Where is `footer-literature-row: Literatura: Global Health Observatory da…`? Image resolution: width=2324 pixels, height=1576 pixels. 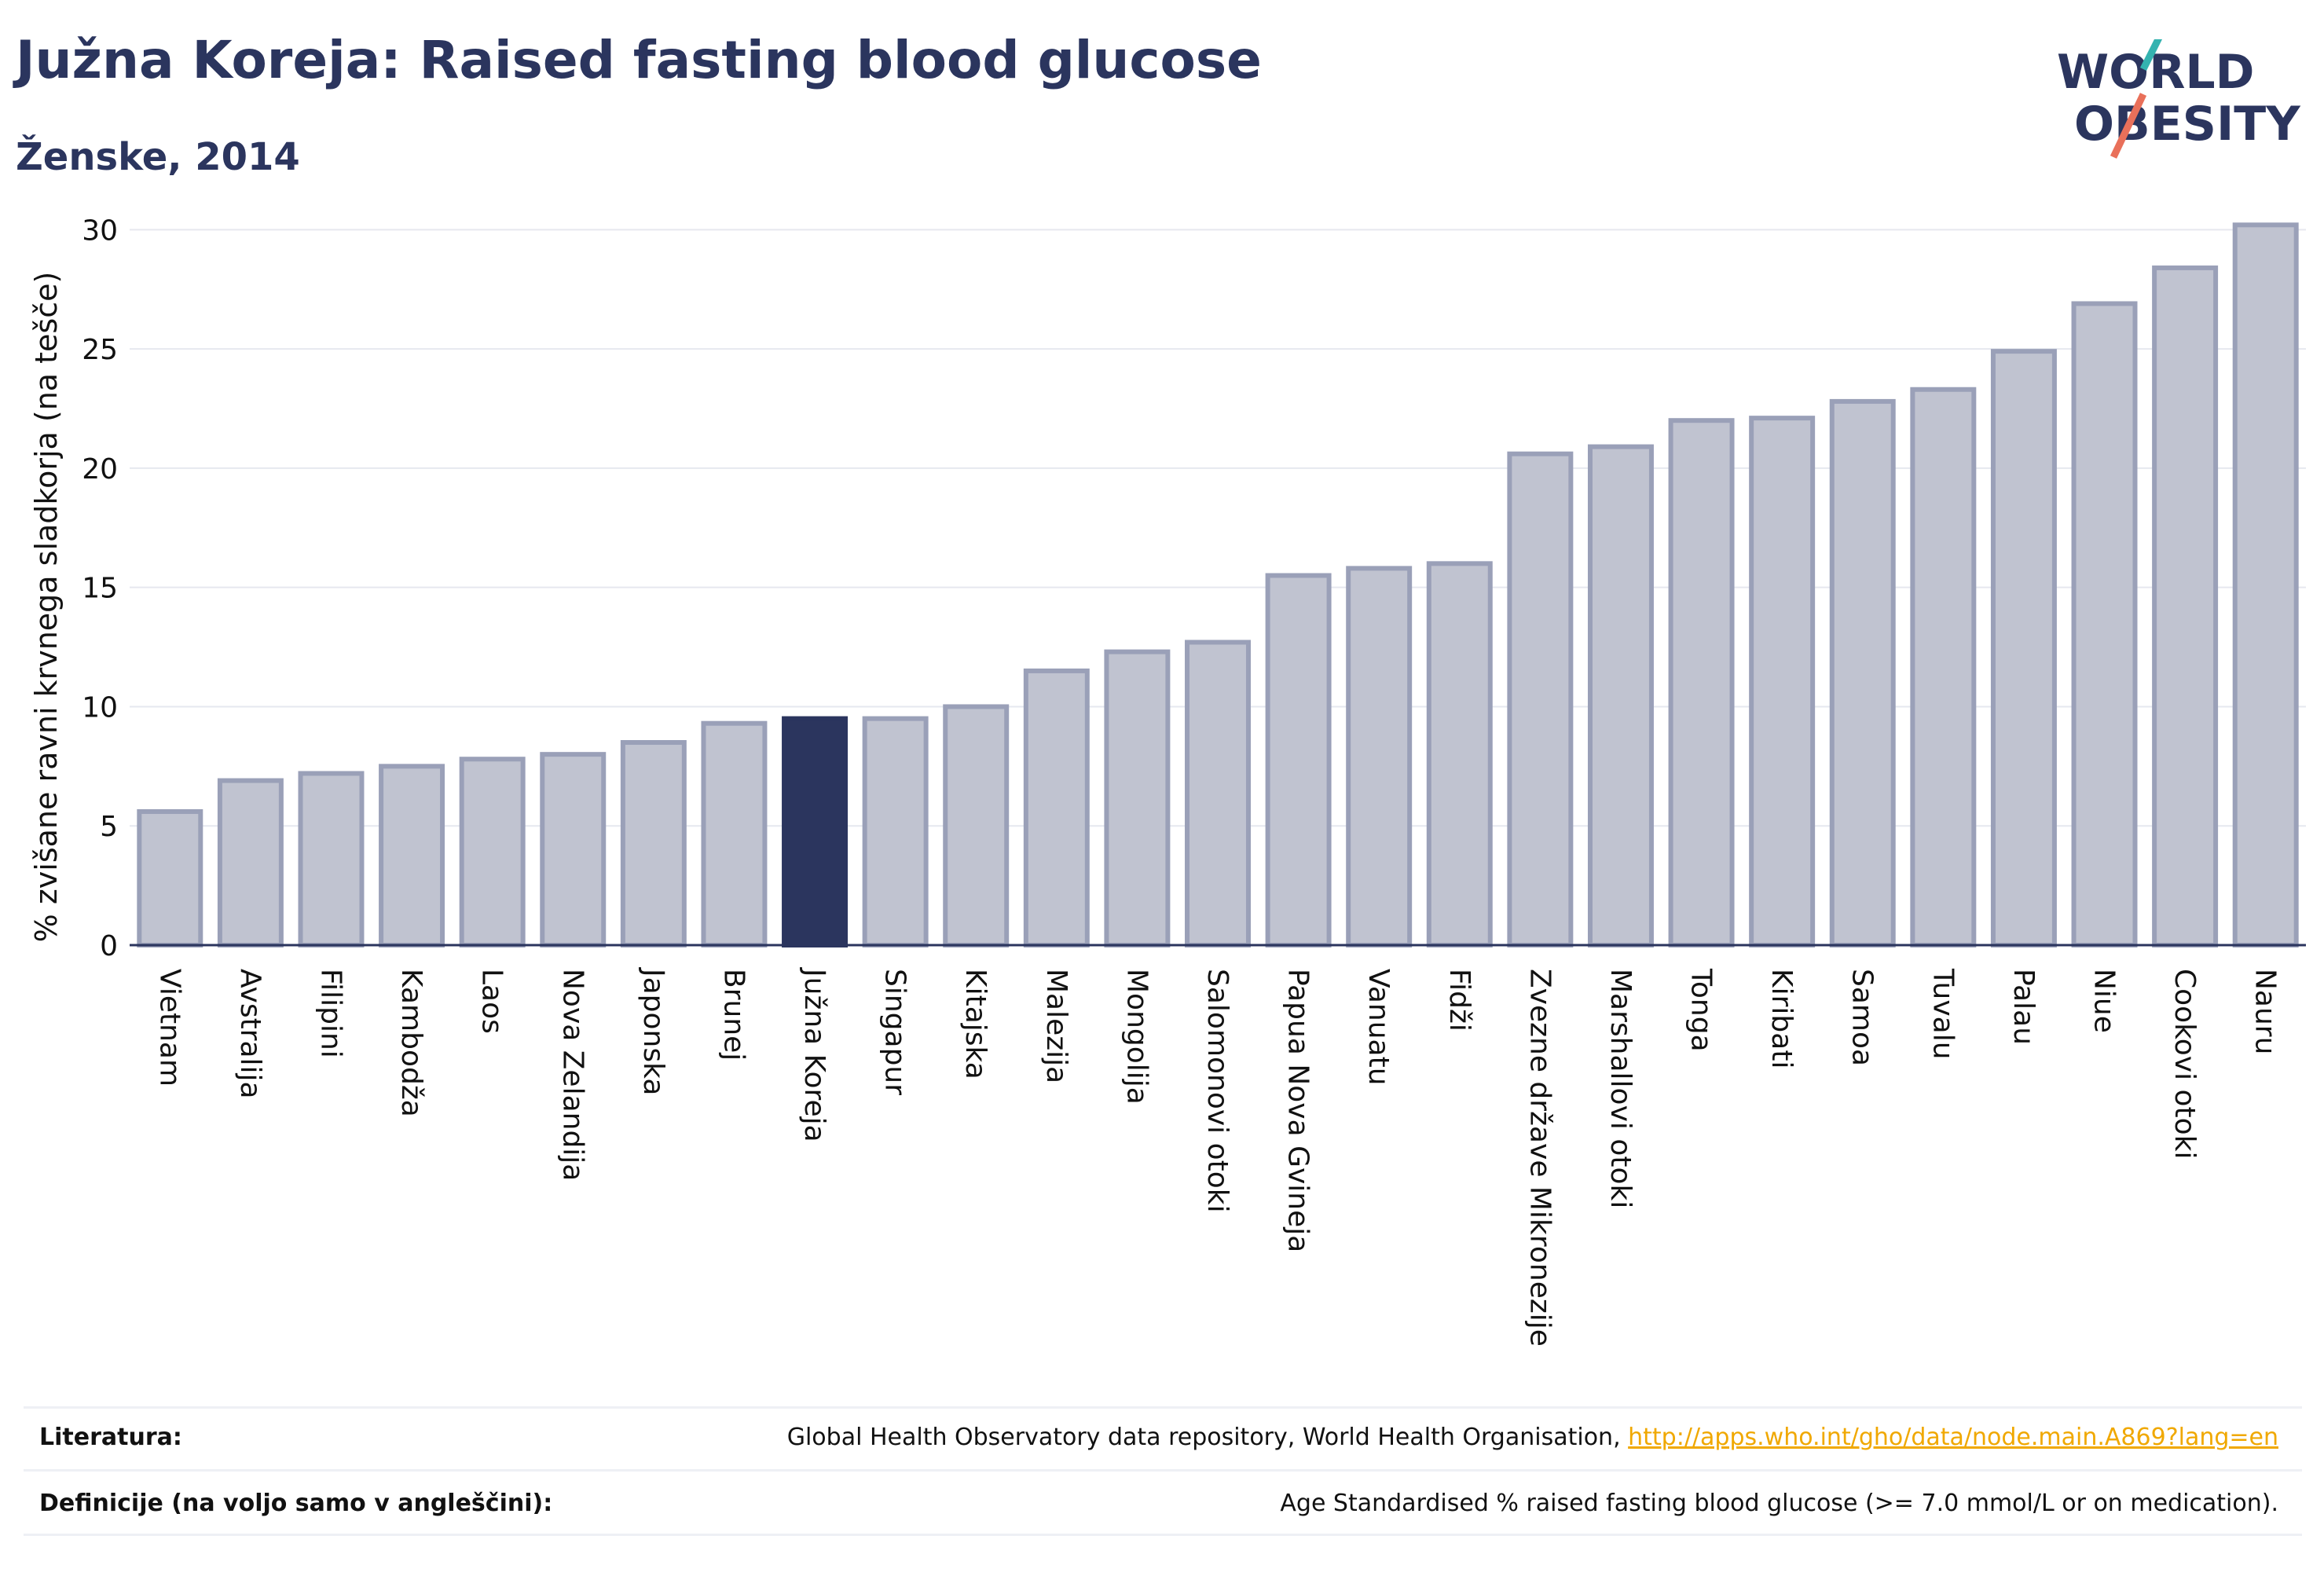
footer-literature-row: Literatura: Global Health Observatory da… is located at coordinates (1163, 1437).